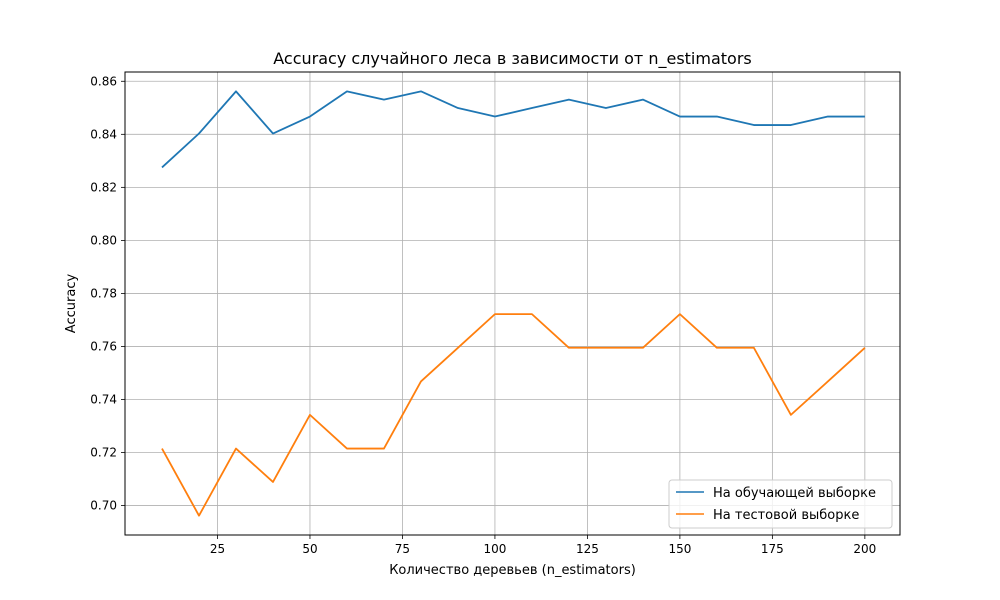  Describe the element at coordinates (679, 549) in the screenshot. I see `x-tick-label: 150` at that location.